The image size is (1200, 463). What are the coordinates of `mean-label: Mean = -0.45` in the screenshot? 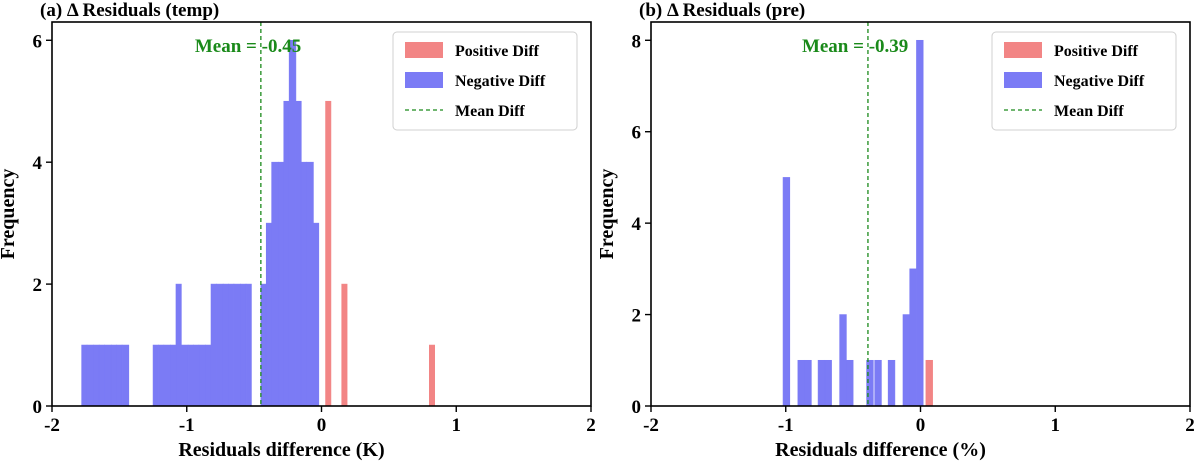 It's located at (248, 46).